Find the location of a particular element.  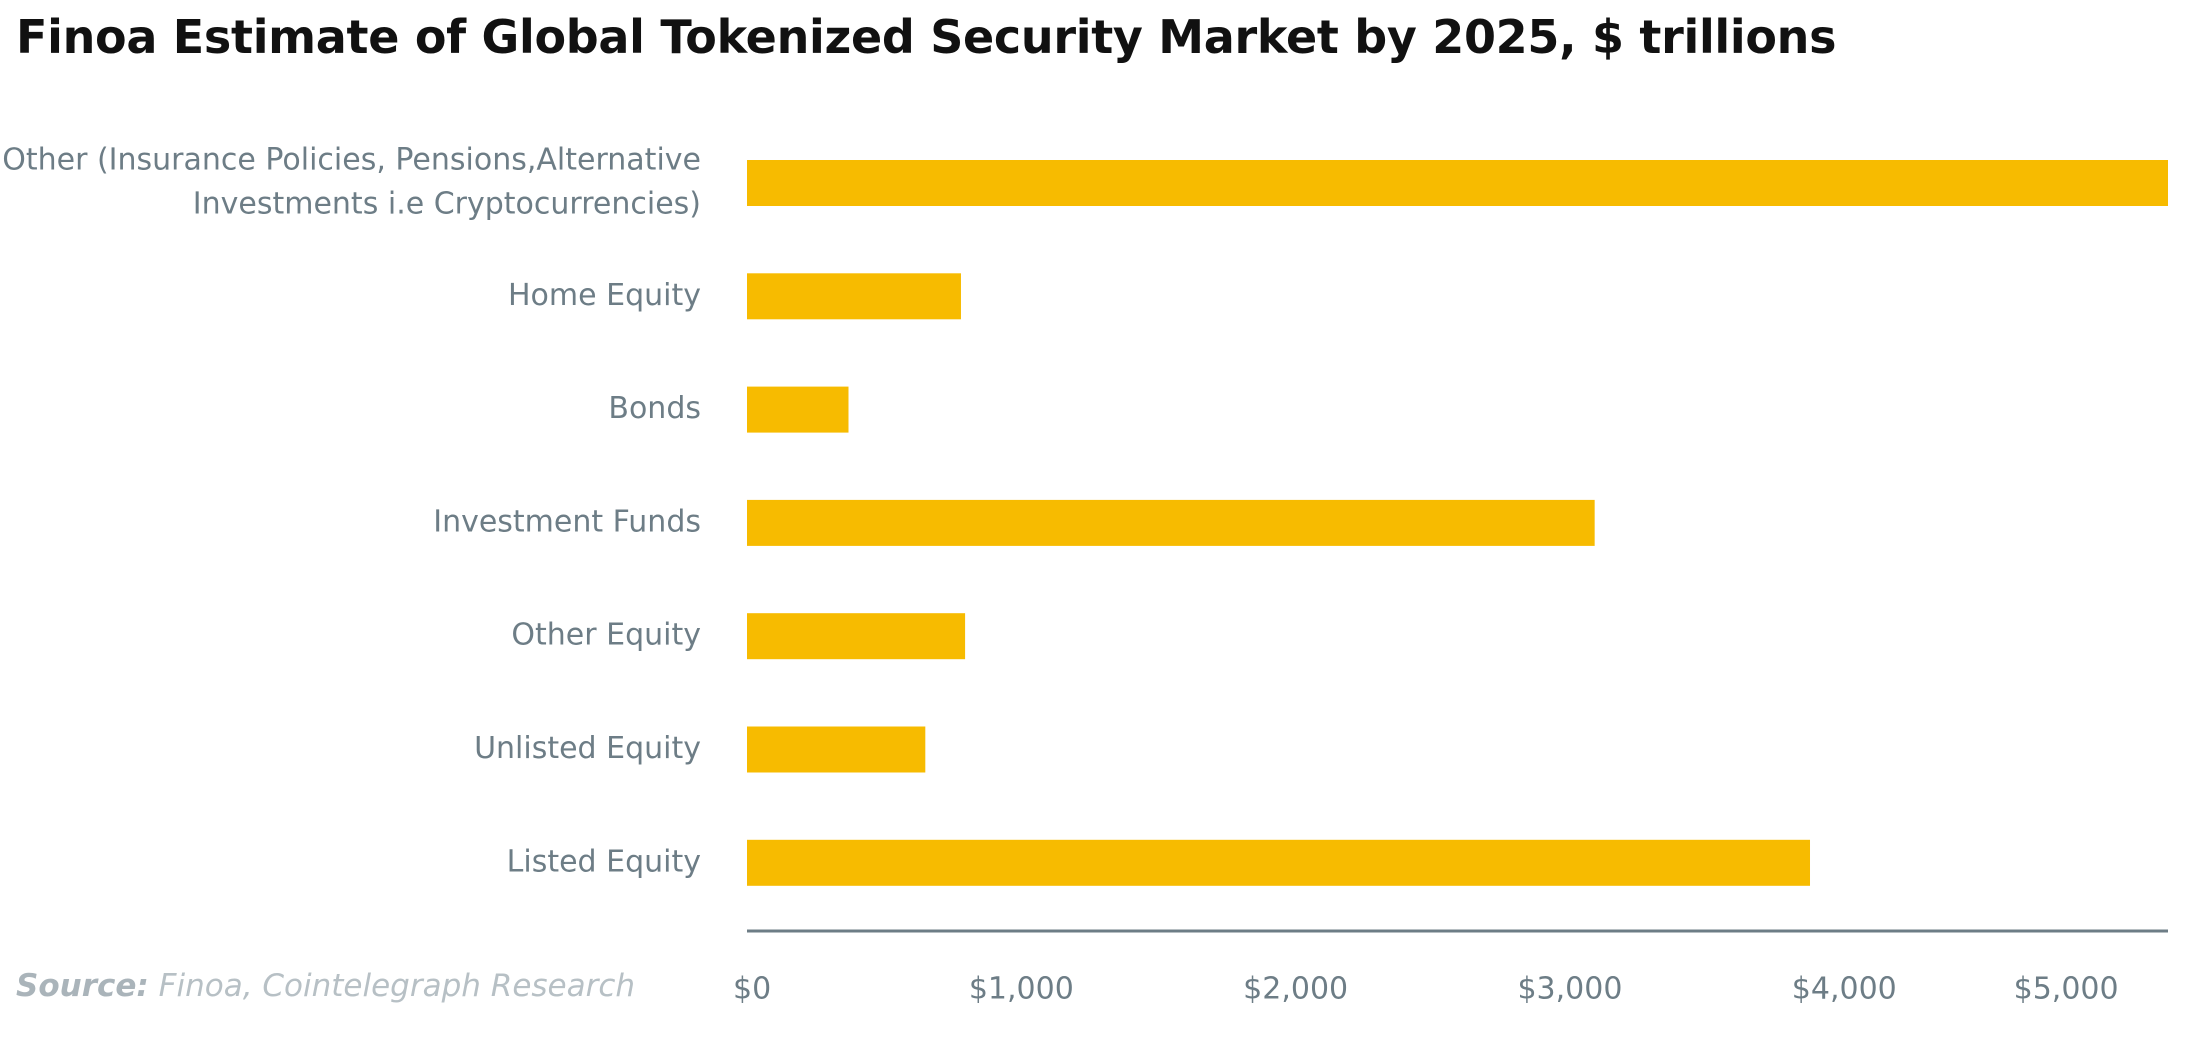

category-label-line: Bonds is located at coordinates (654, 408).